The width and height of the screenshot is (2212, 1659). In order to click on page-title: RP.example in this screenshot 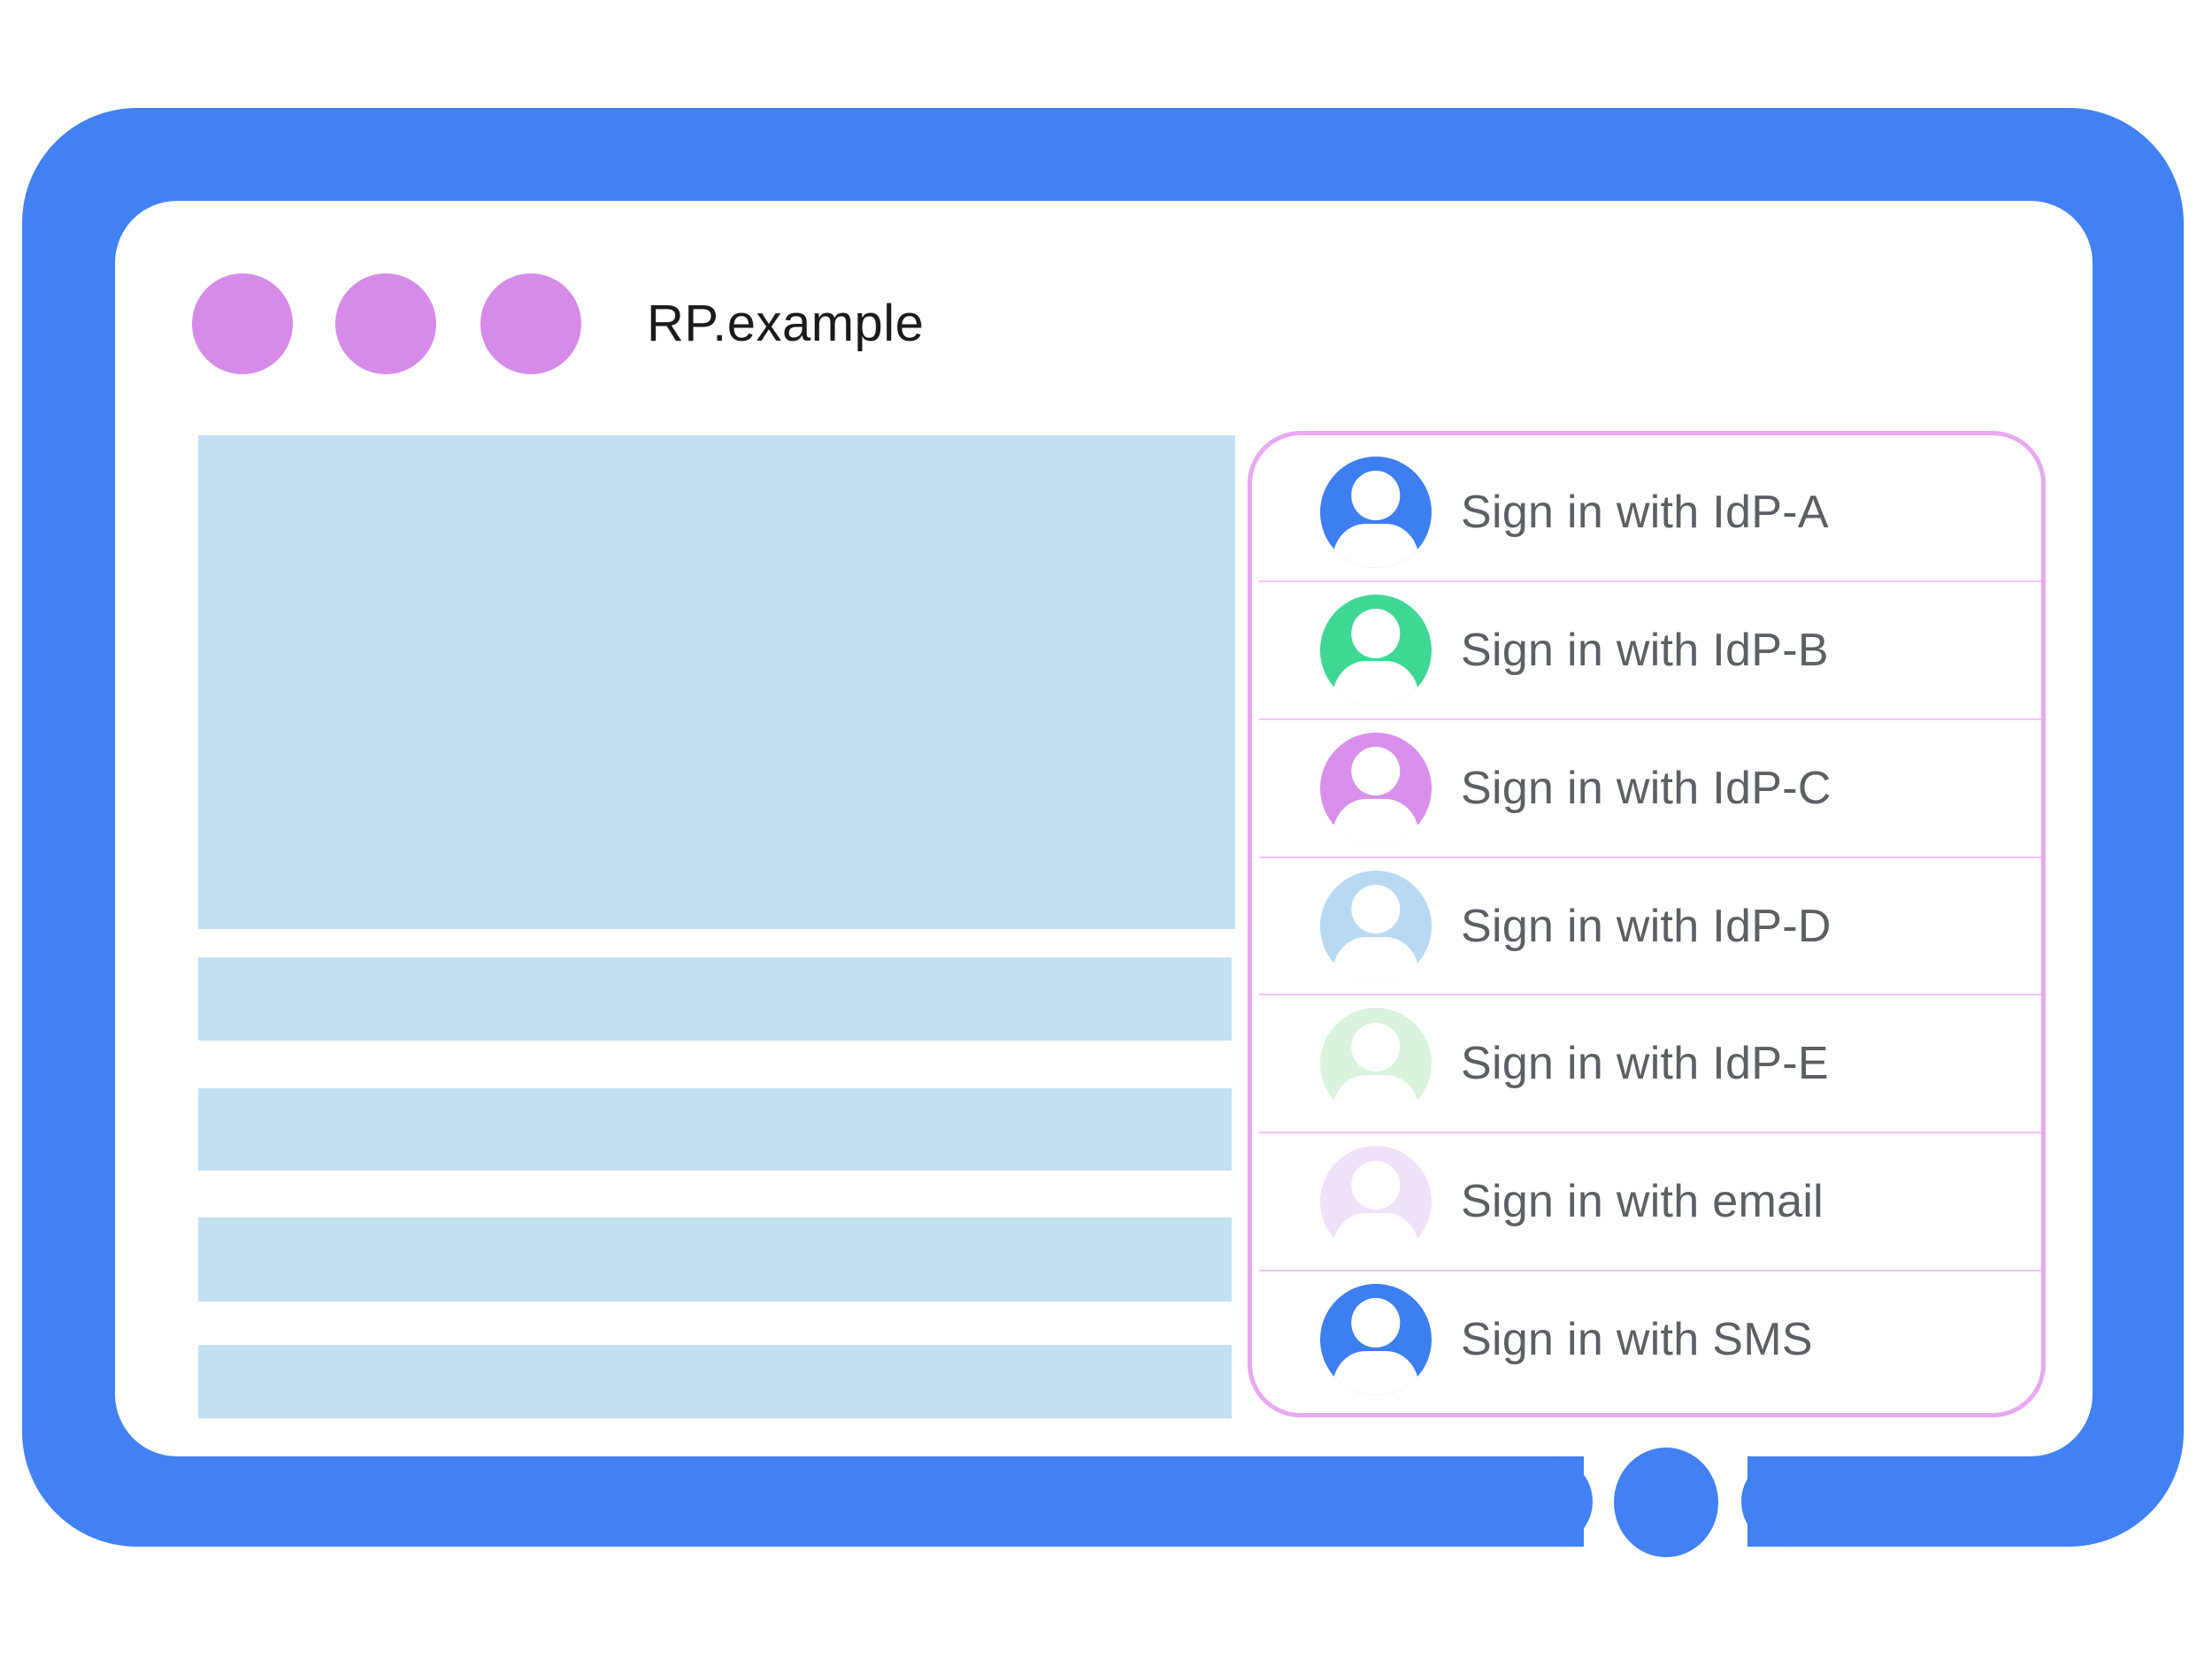, I will do `click(786, 323)`.